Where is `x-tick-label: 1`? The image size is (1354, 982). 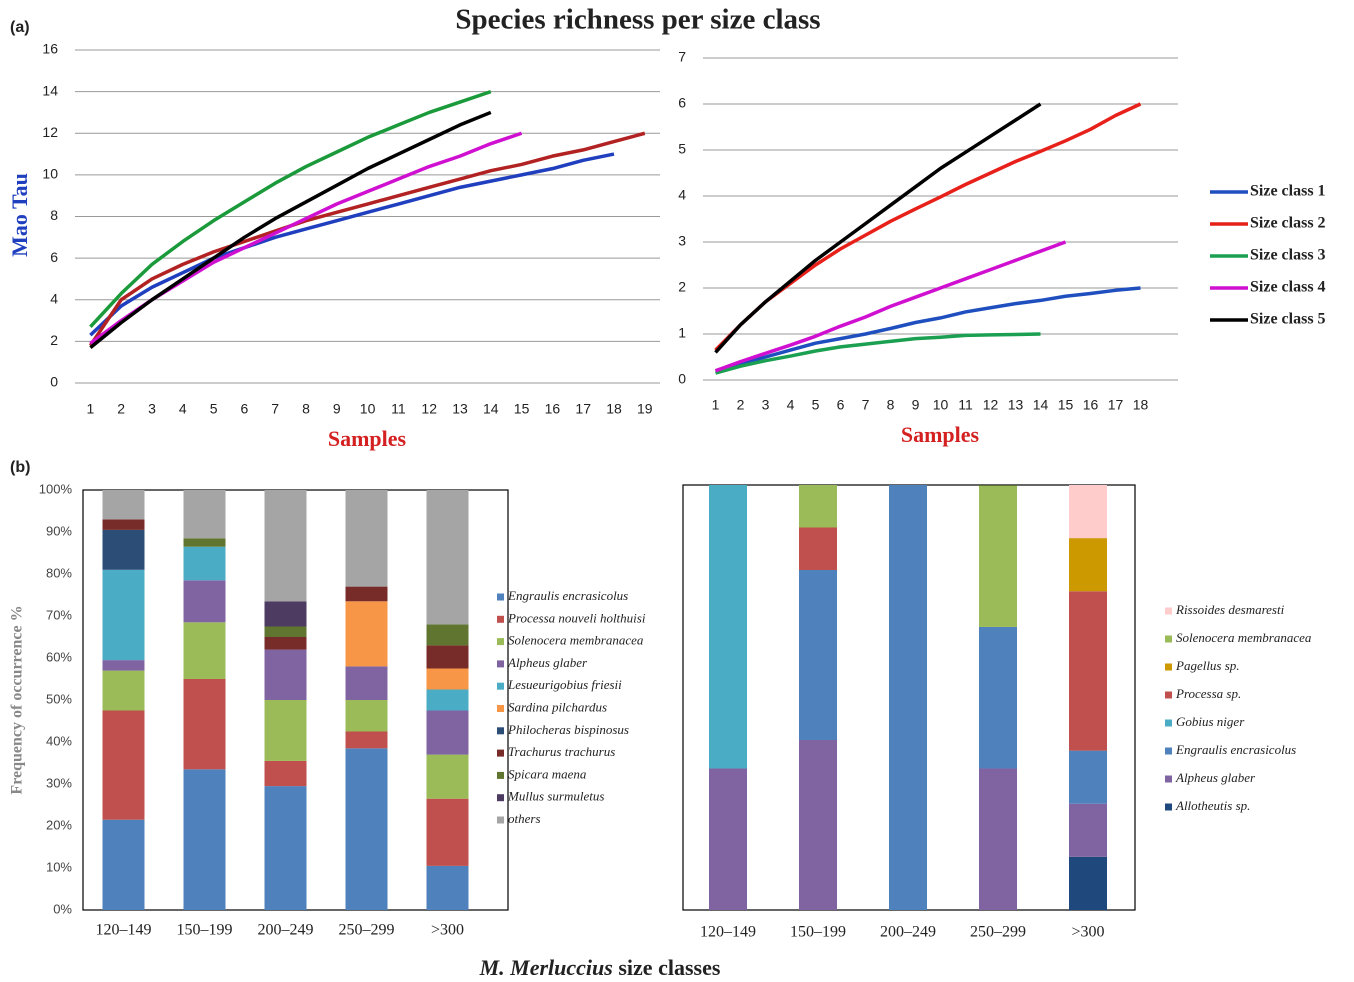 x-tick-label: 1 is located at coordinates (716, 405).